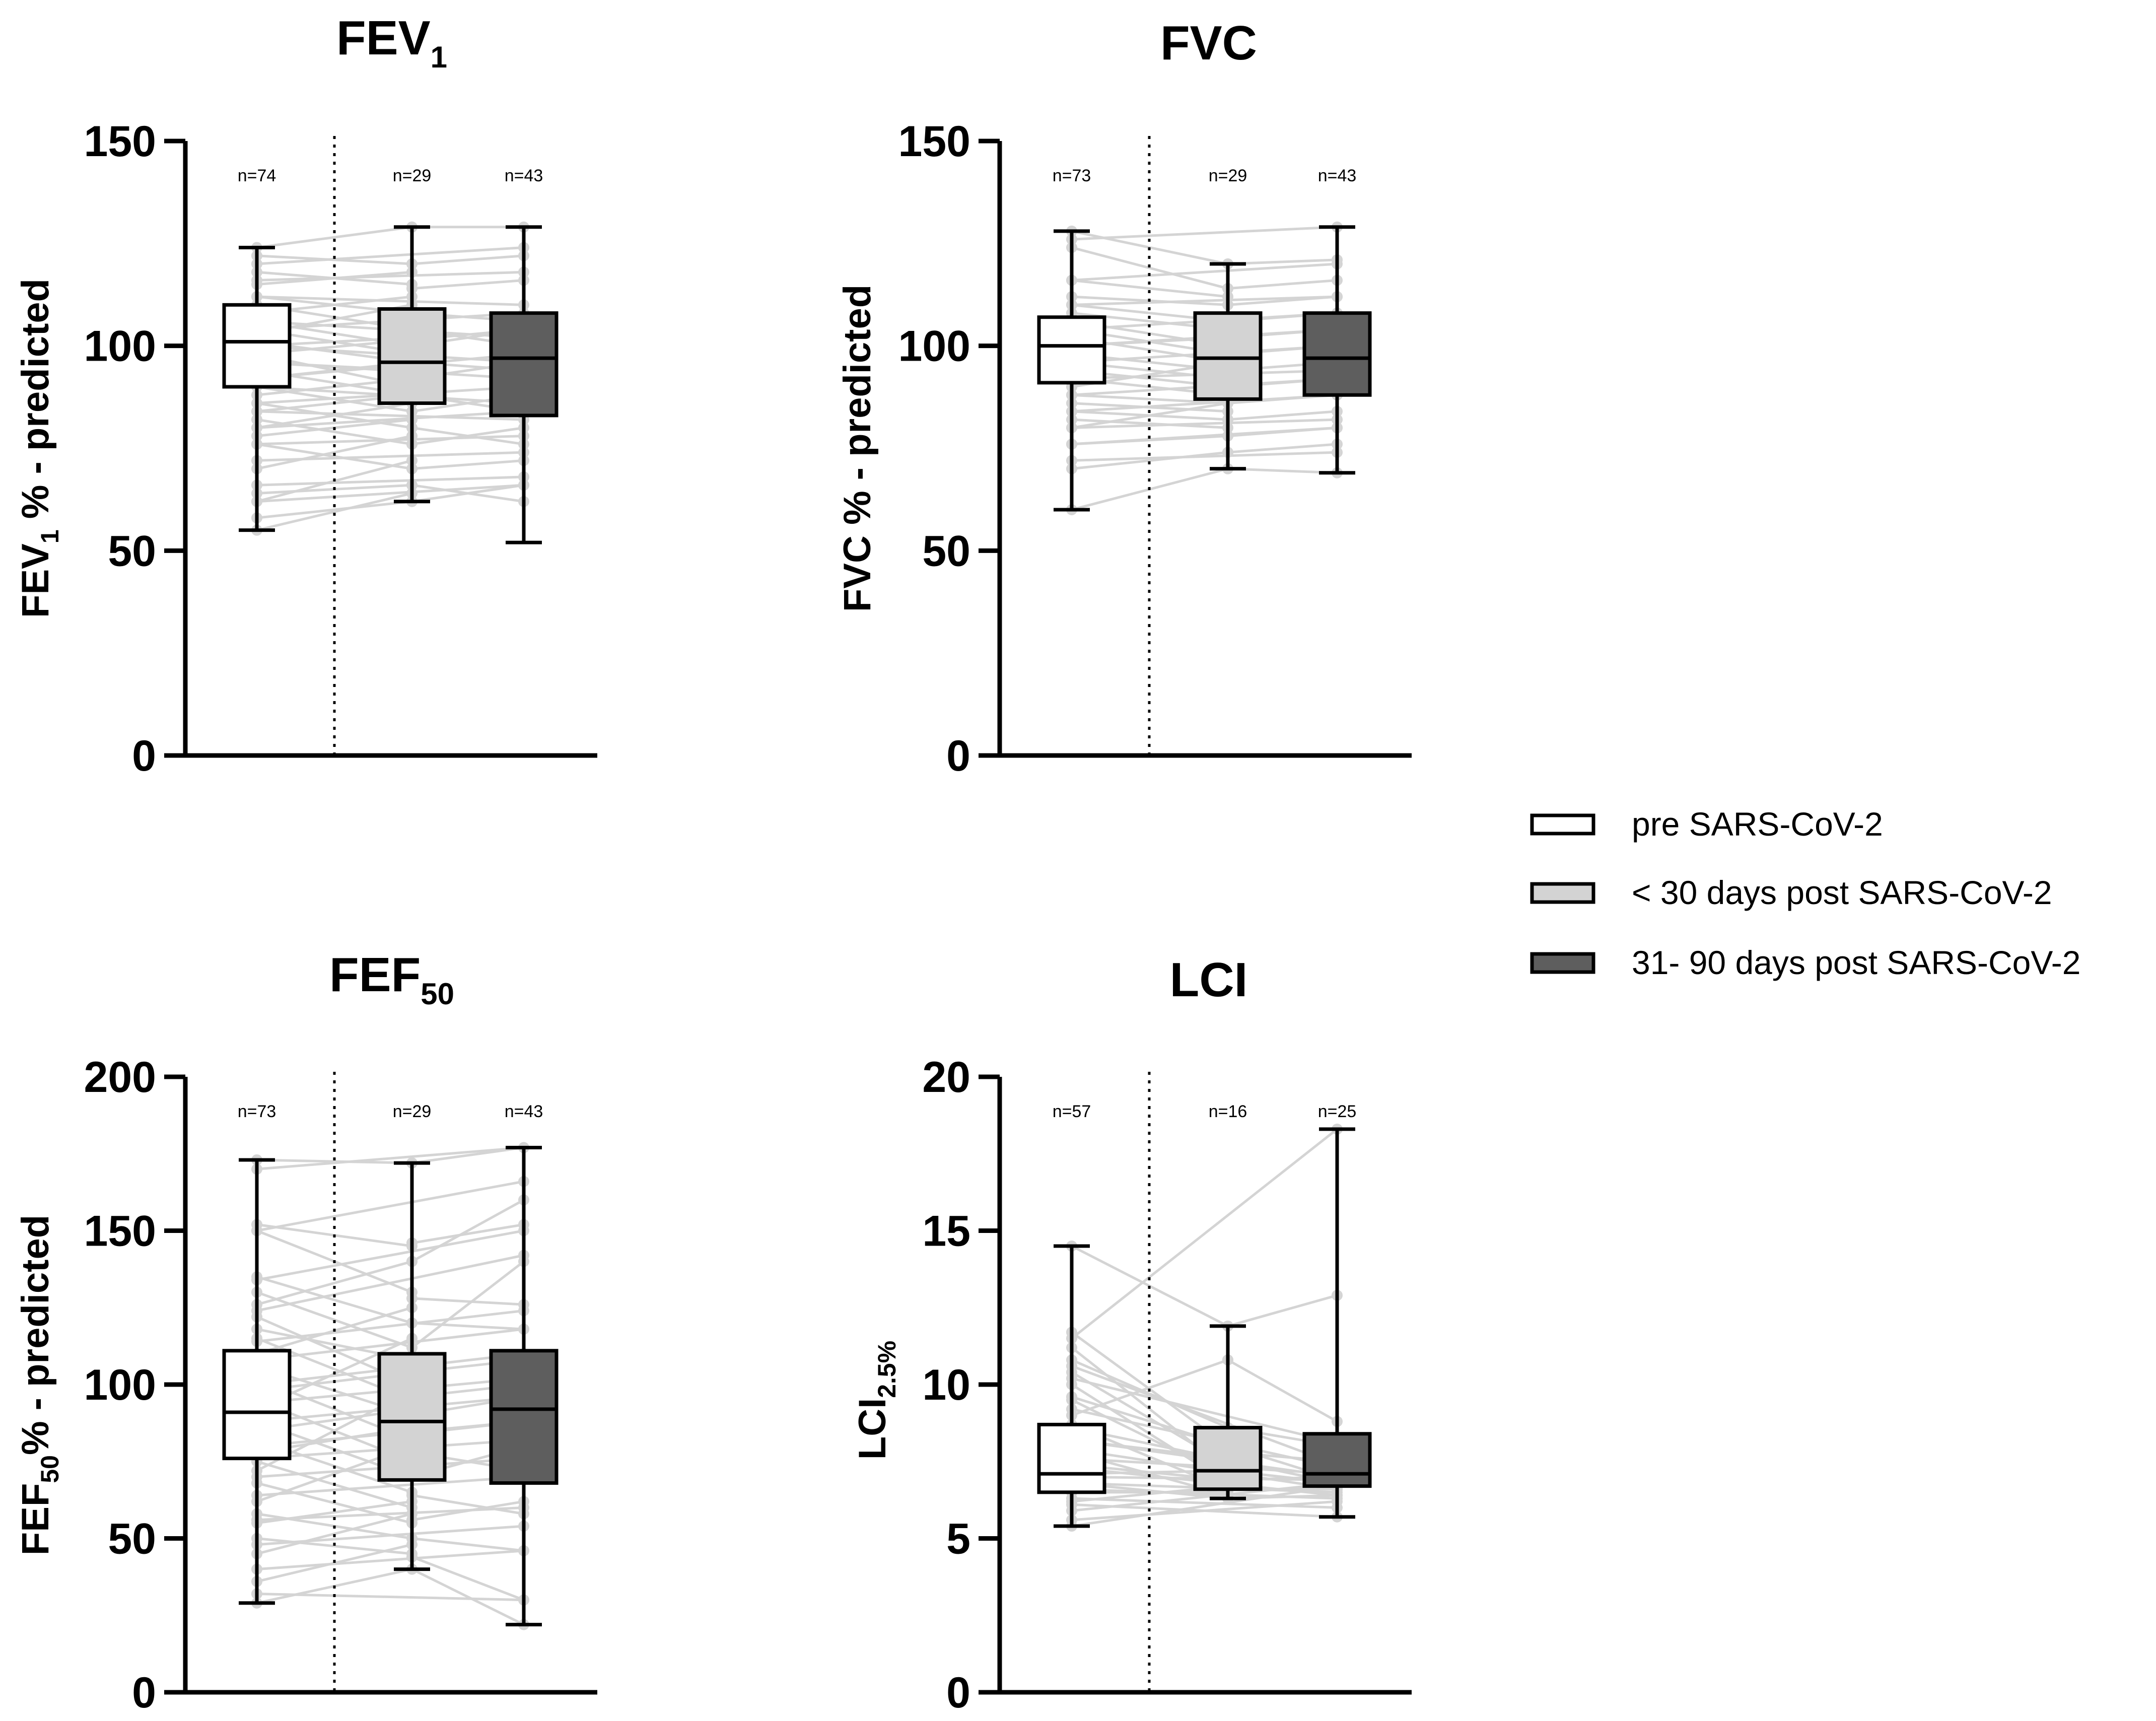  What do you see at coordinates (437, 994) in the screenshot?
I see `panel-title-subscript: 50` at bounding box center [437, 994].